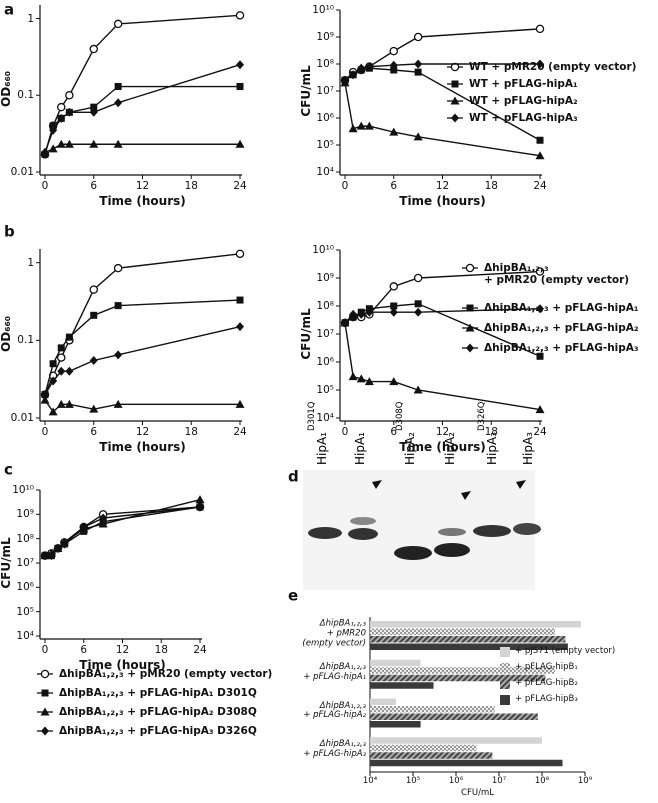  I want to click on legend-label: ΔhipBA₁,₂,₃ + pFLAG-hipA₃ D326Q, so click(158, 730).